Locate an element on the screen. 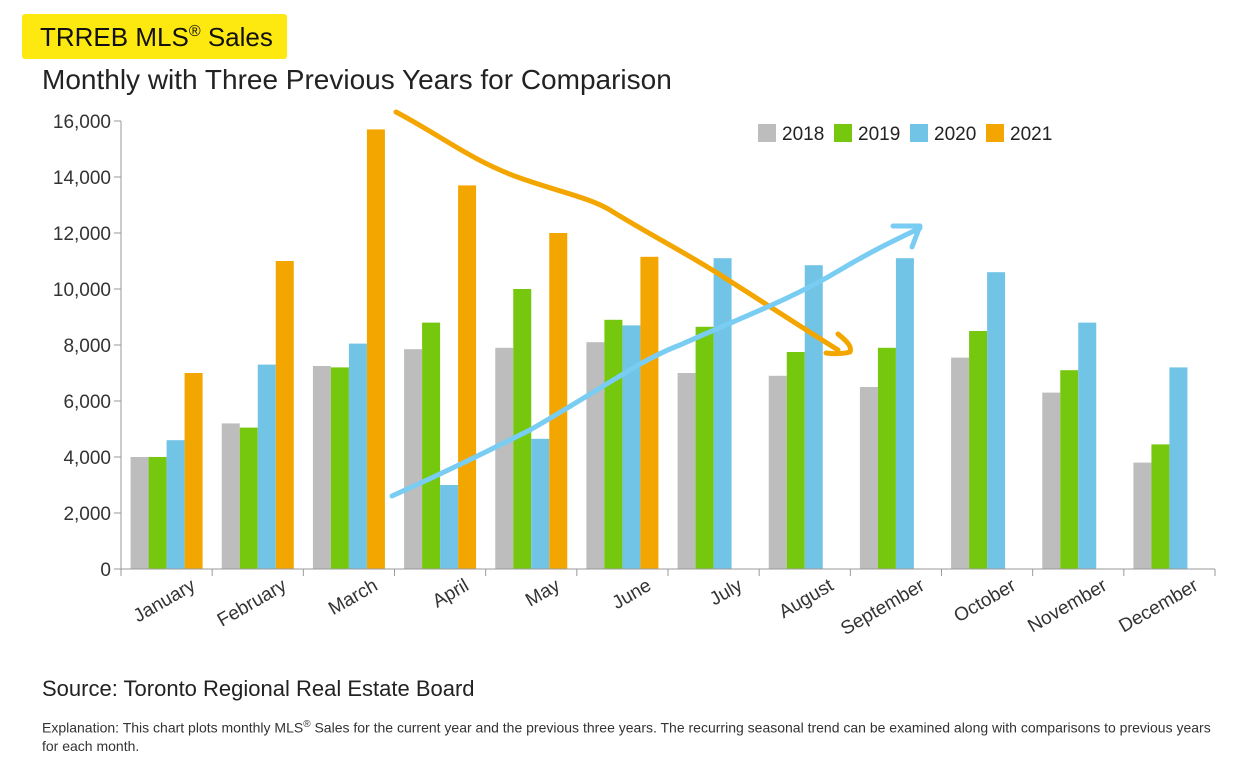 Image resolution: width=1247 pixels, height=769 pixels. legend-label-2020: 2020 is located at coordinates (955, 134).